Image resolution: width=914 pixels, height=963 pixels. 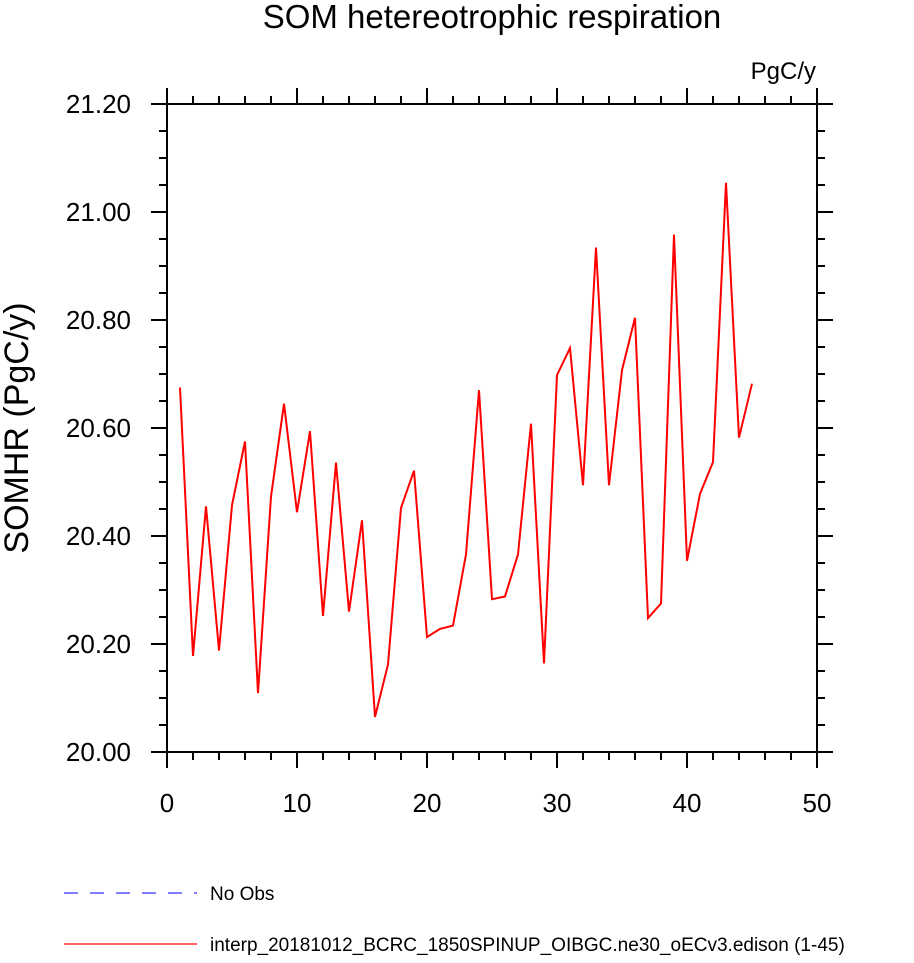 What do you see at coordinates (98, 104) in the screenshot?
I see `y-tick-label: 21.20` at bounding box center [98, 104].